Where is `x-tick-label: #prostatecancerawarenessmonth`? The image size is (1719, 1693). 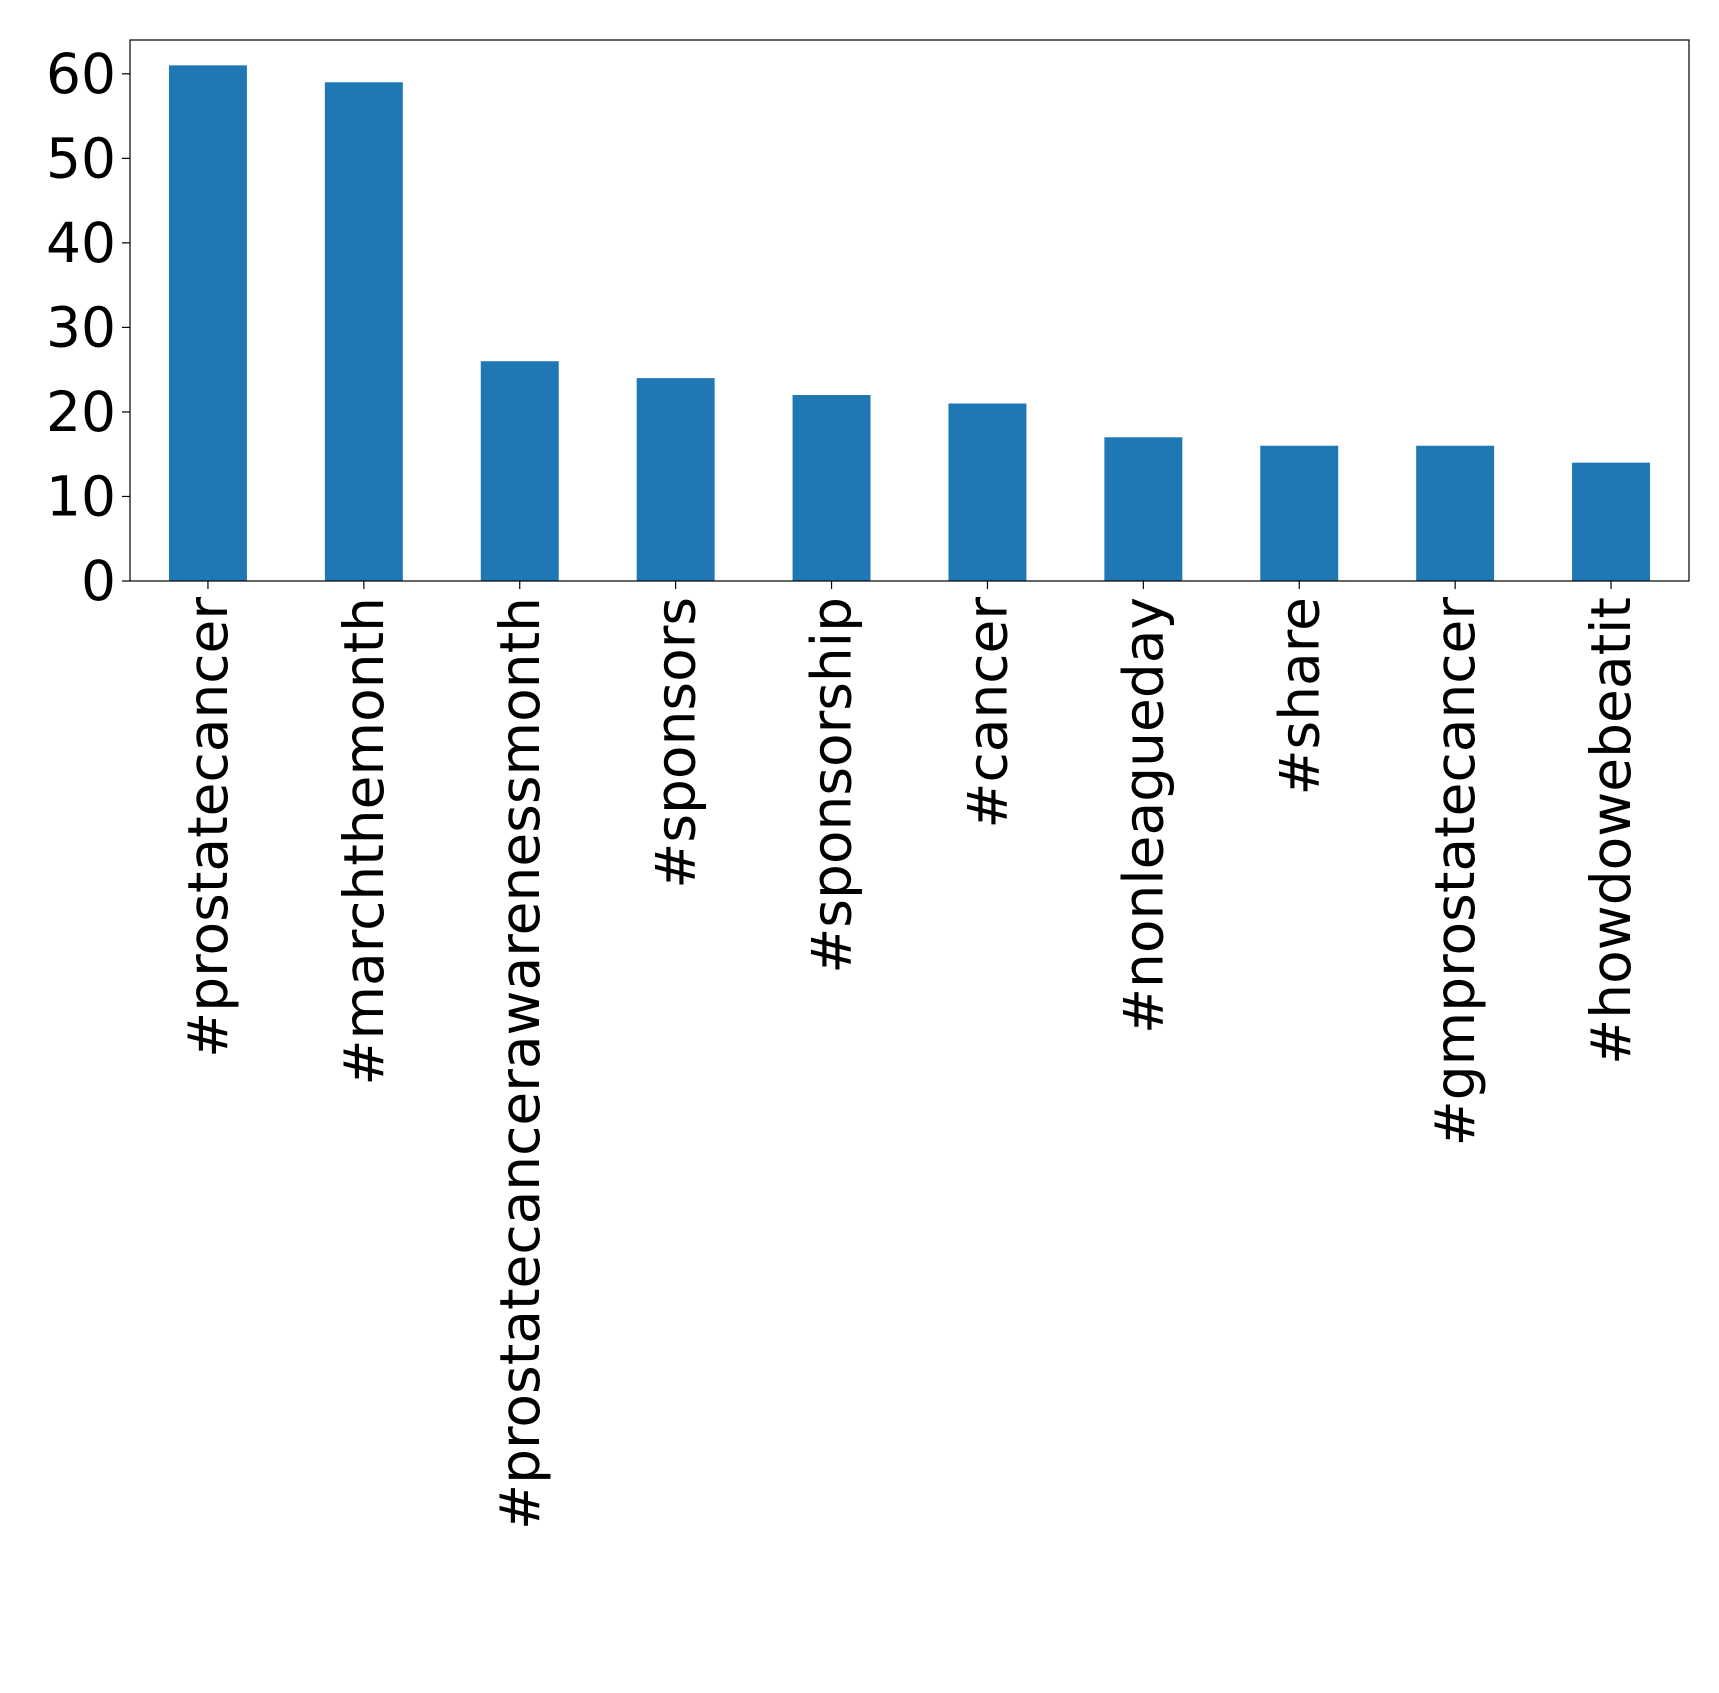
x-tick-label: #prostatecancerawarenessmonth is located at coordinates (520, 1063).